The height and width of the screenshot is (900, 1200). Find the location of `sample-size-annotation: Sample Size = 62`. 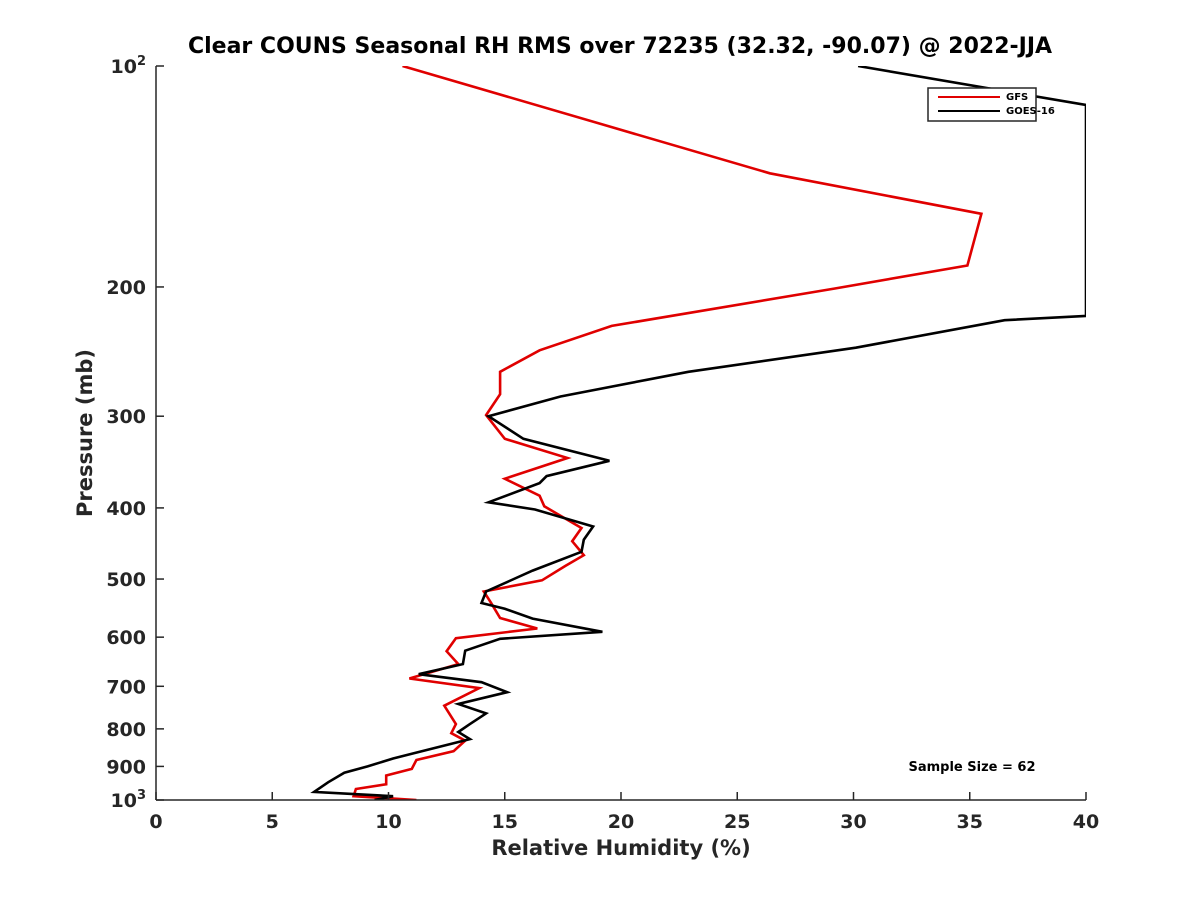

sample-size-annotation: Sample Size = 62 is located at coordinates (971, 767).